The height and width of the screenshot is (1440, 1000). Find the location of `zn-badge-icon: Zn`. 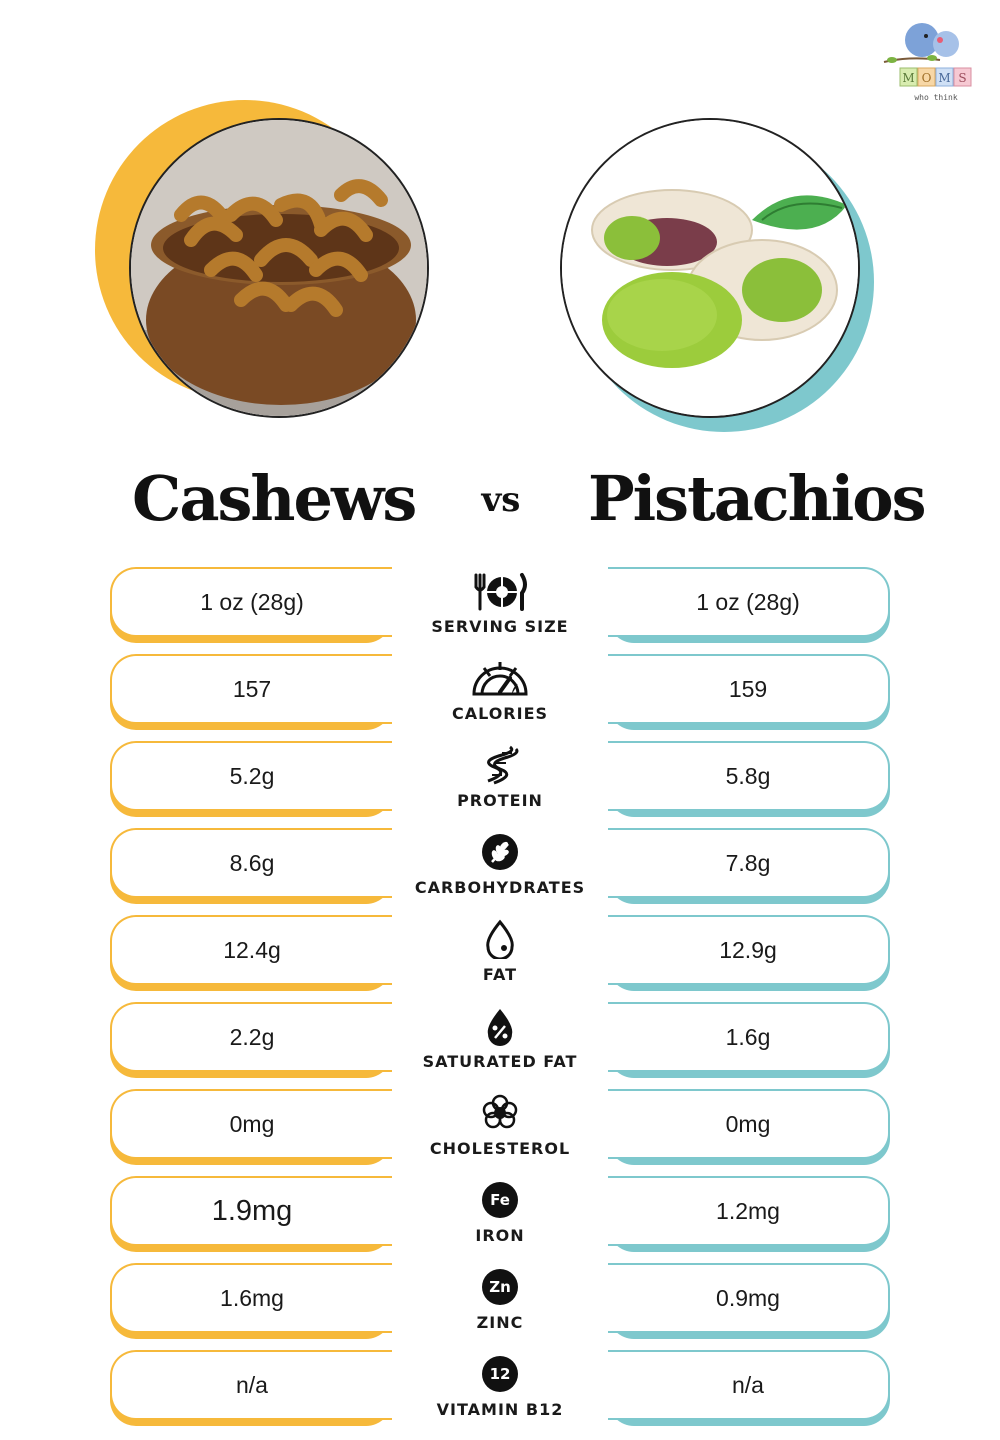

zn-badge-icon: Zn is located at coordinates (500, 1287).